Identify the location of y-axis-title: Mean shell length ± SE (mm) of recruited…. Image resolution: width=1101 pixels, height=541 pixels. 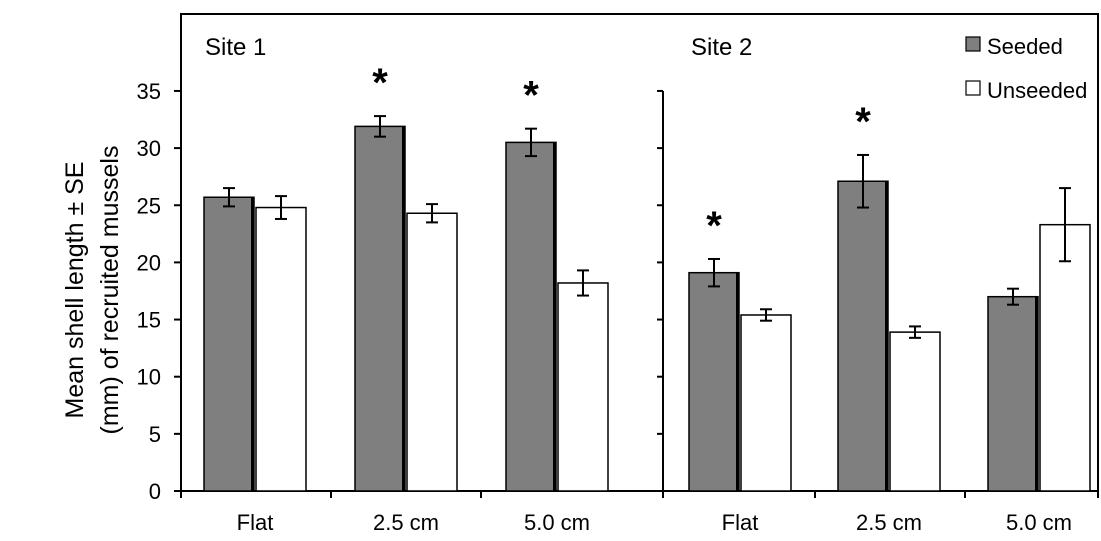
(92, 290).